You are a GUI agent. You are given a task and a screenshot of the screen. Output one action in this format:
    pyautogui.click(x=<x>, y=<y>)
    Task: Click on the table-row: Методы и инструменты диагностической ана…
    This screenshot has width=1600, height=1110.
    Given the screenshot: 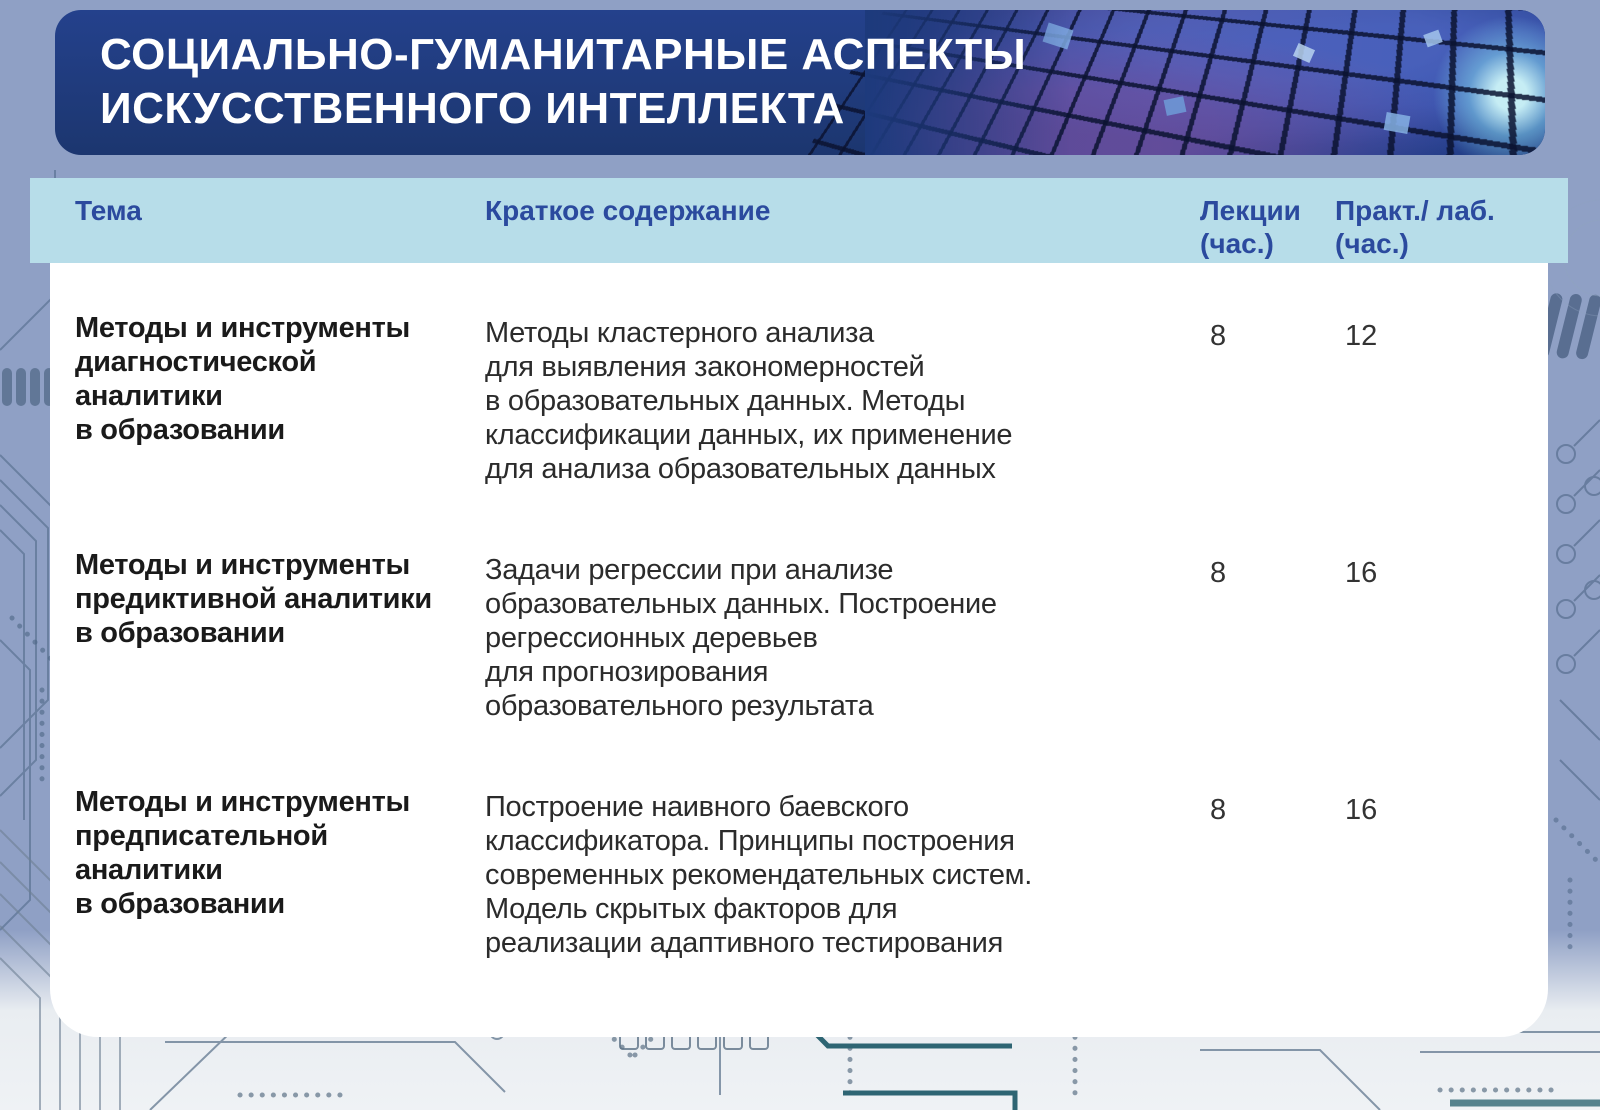 What is the action you would take?
    pyautogui.click(x=811, y=398)
    